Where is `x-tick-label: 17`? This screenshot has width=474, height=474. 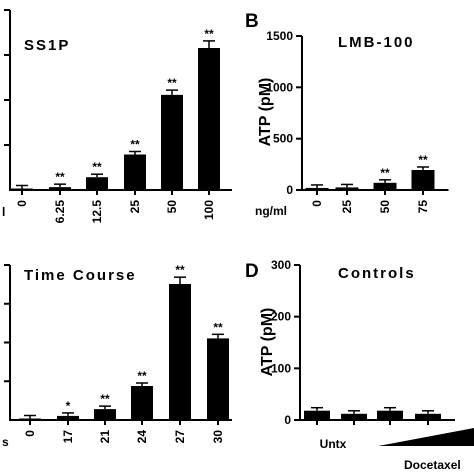
x-tick-label: 17 is located at coordinates (68, 437).